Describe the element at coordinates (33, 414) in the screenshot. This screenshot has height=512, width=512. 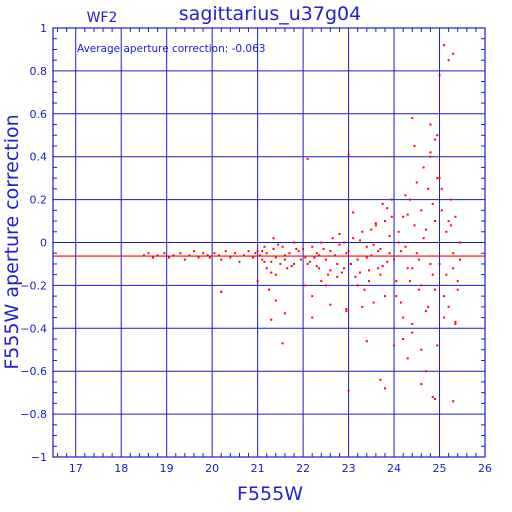
I see `y-tick-label: −0.8` at that location.